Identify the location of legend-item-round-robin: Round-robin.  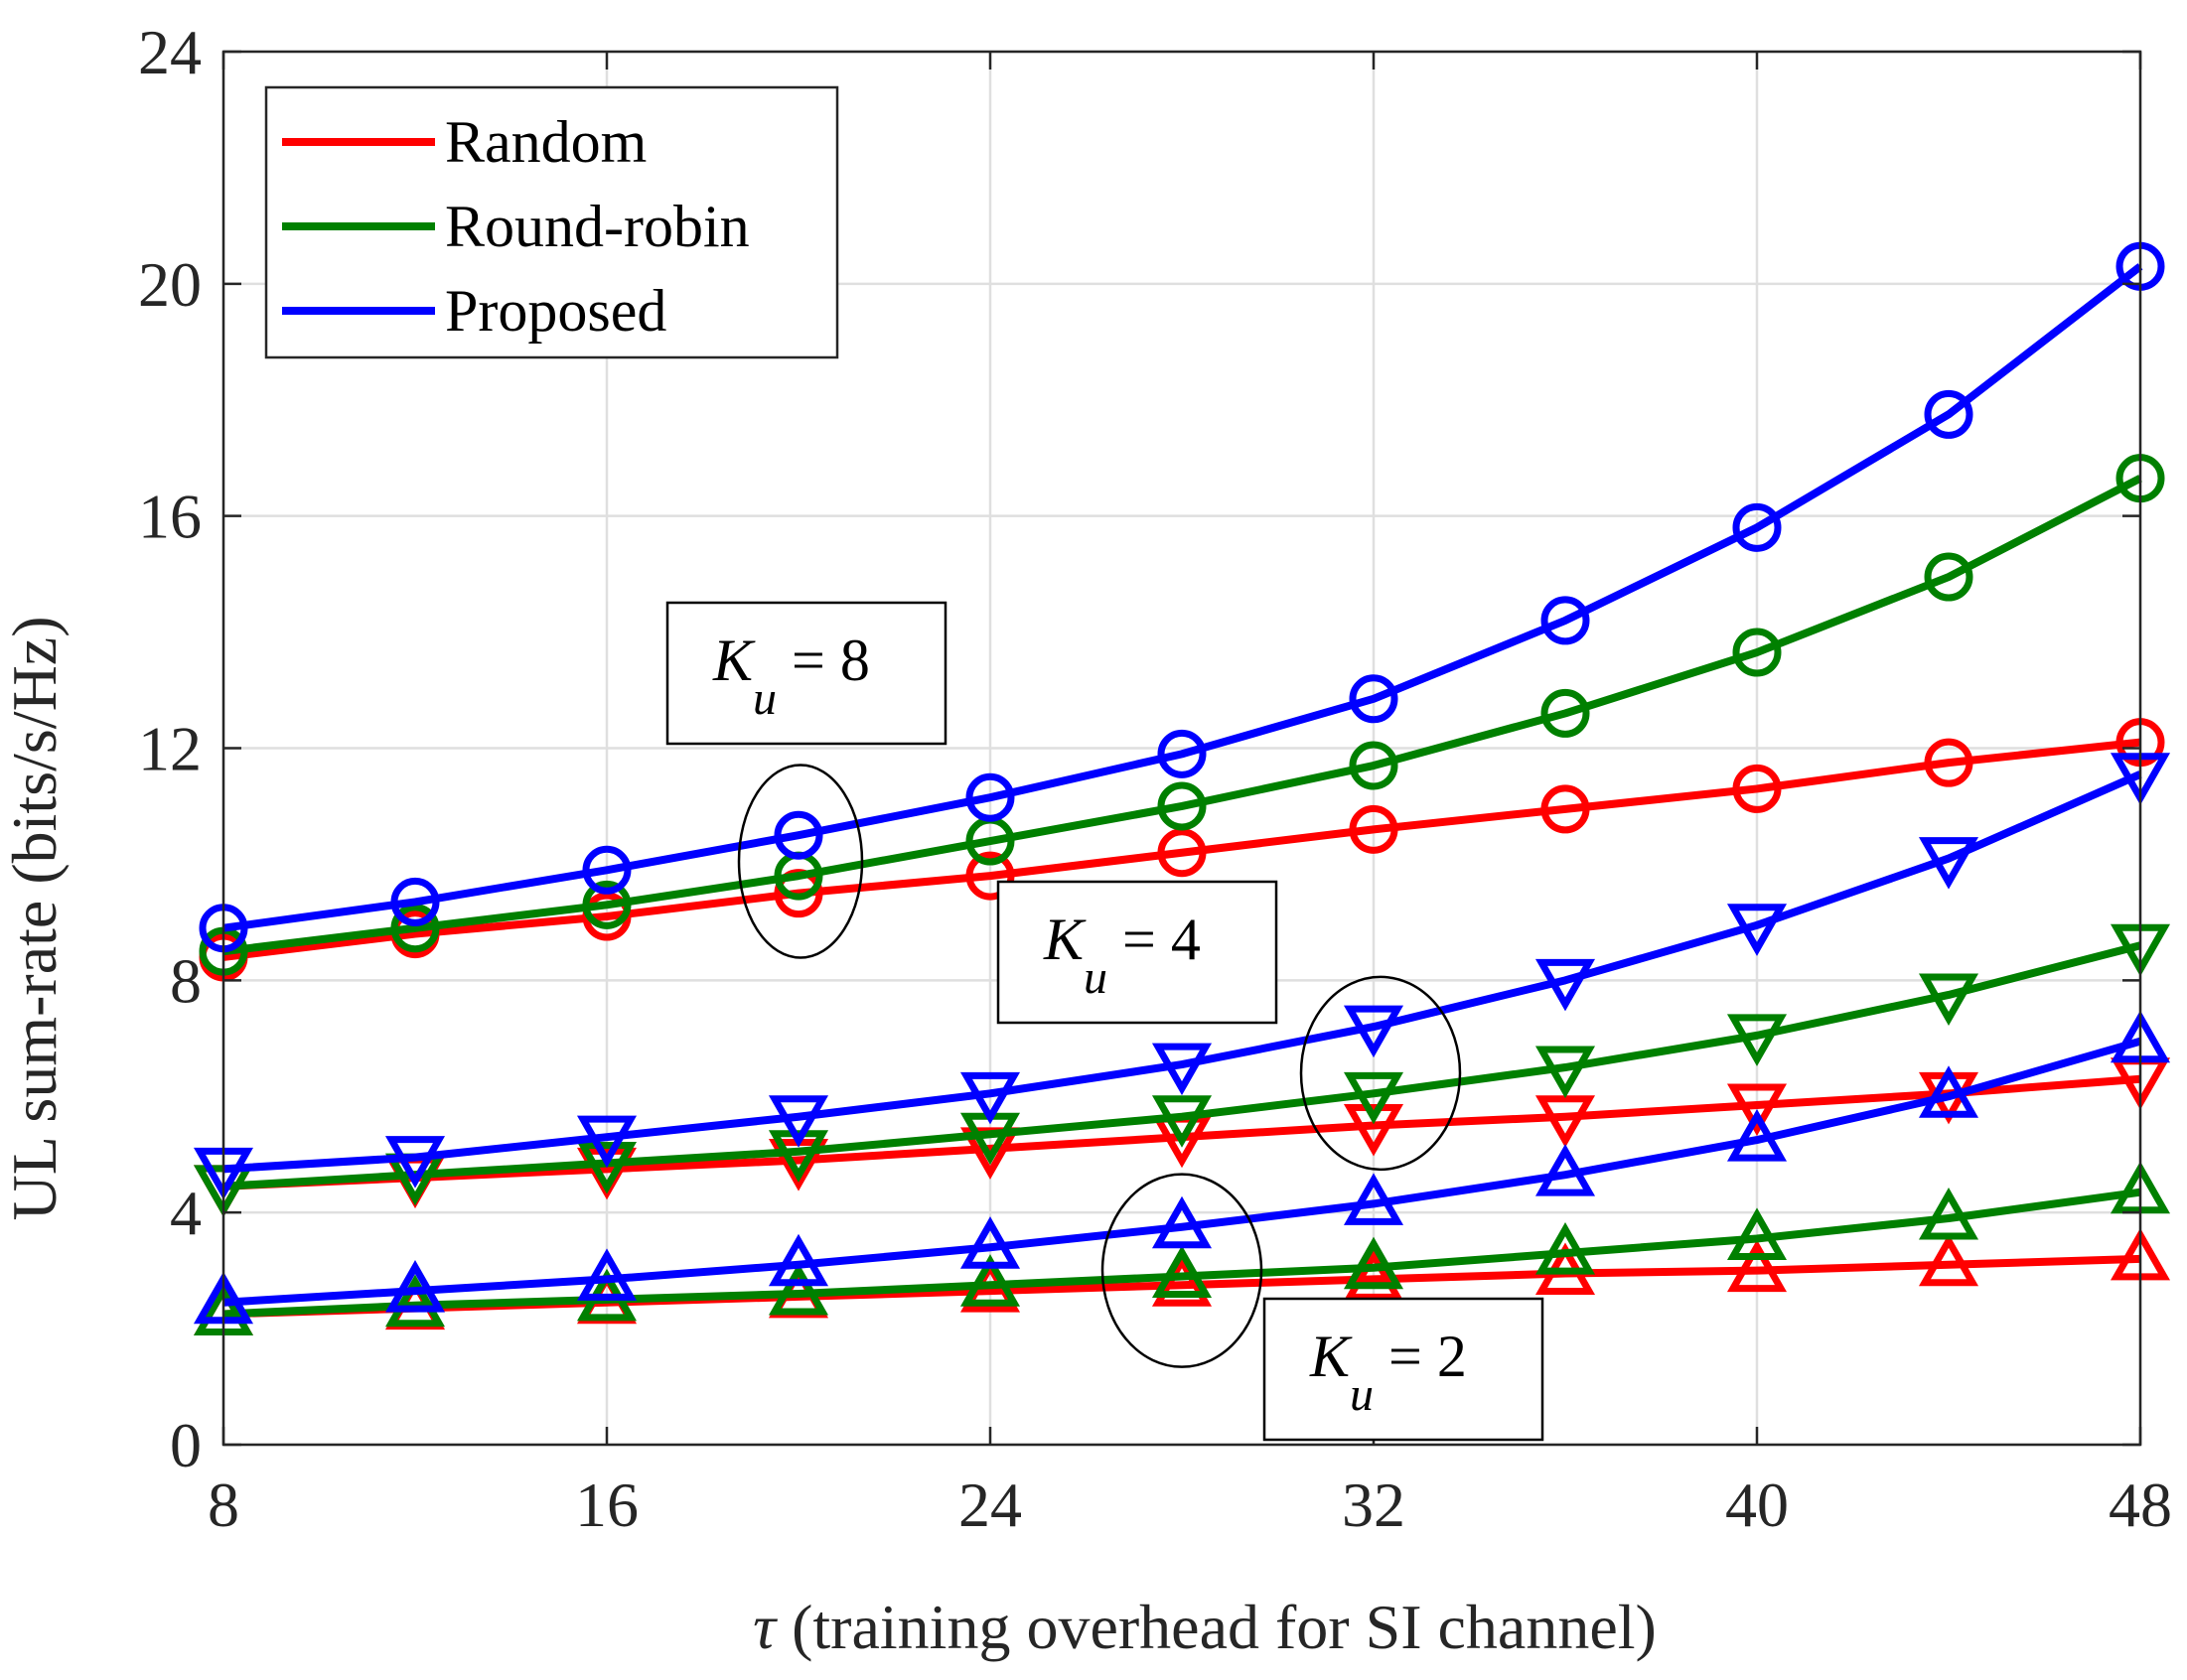
(516, 226).